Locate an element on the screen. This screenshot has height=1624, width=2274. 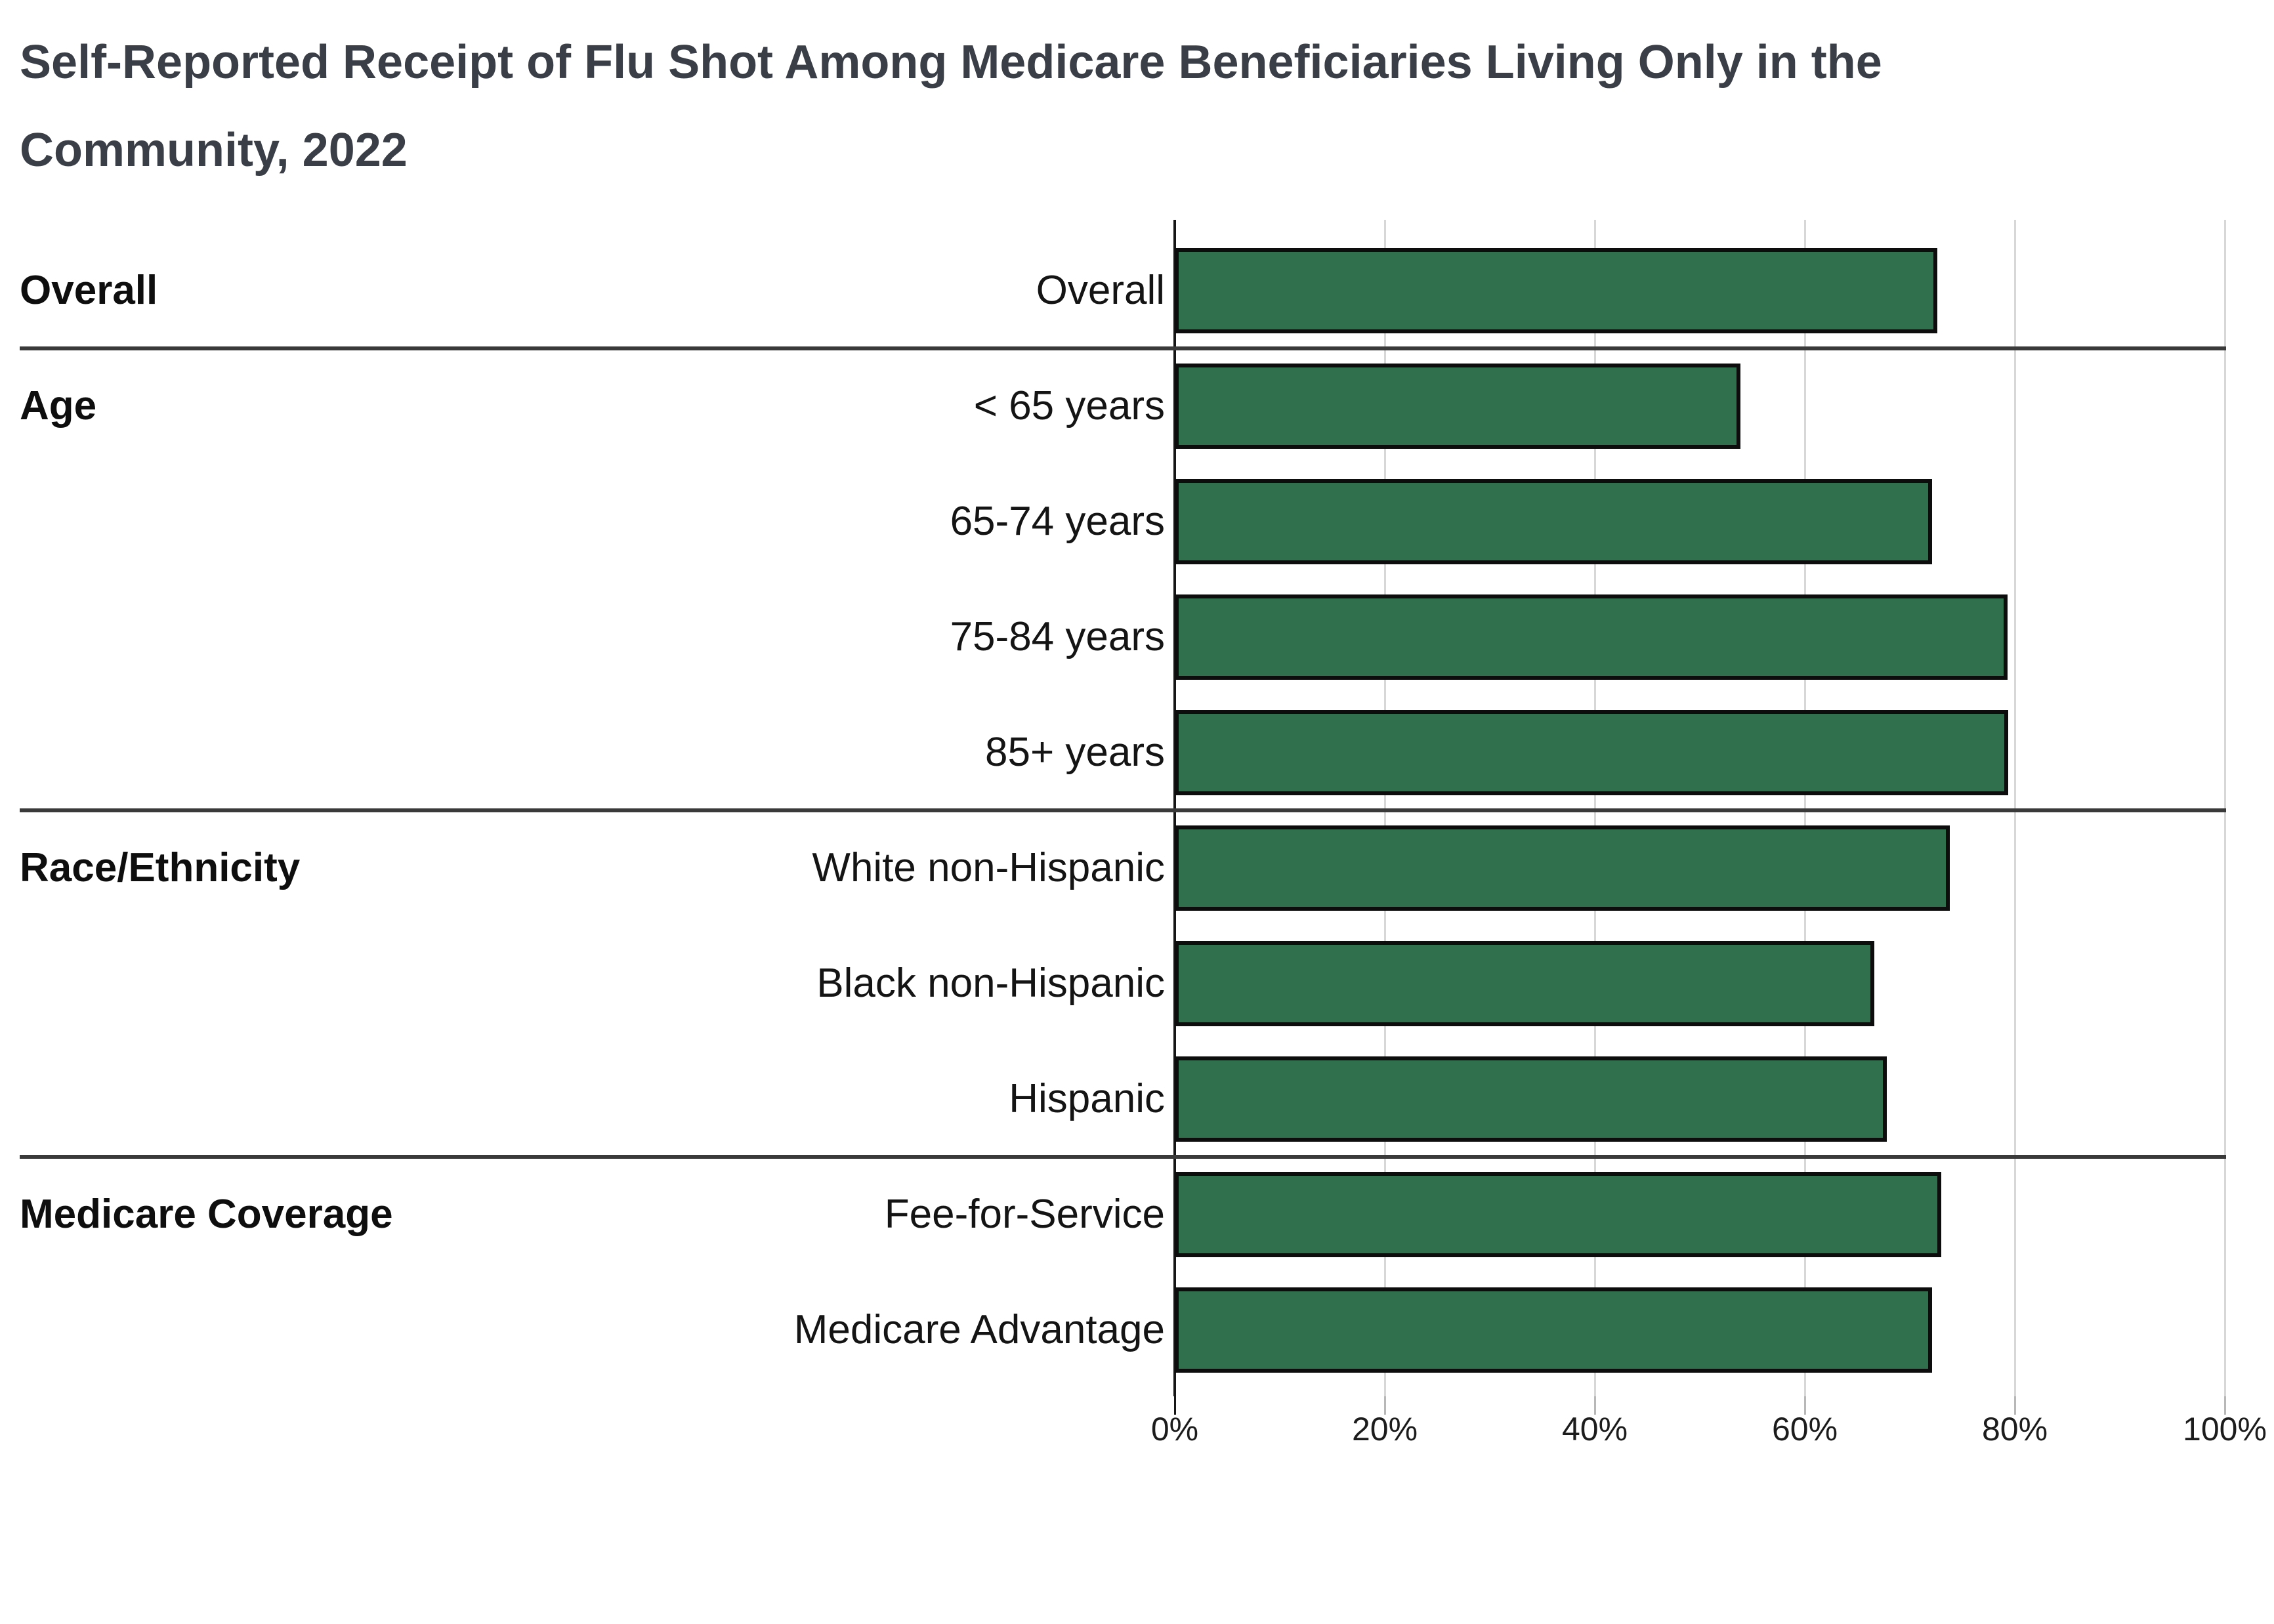
group-label: Medicare Coverage is located at coordinates (206, 1214).